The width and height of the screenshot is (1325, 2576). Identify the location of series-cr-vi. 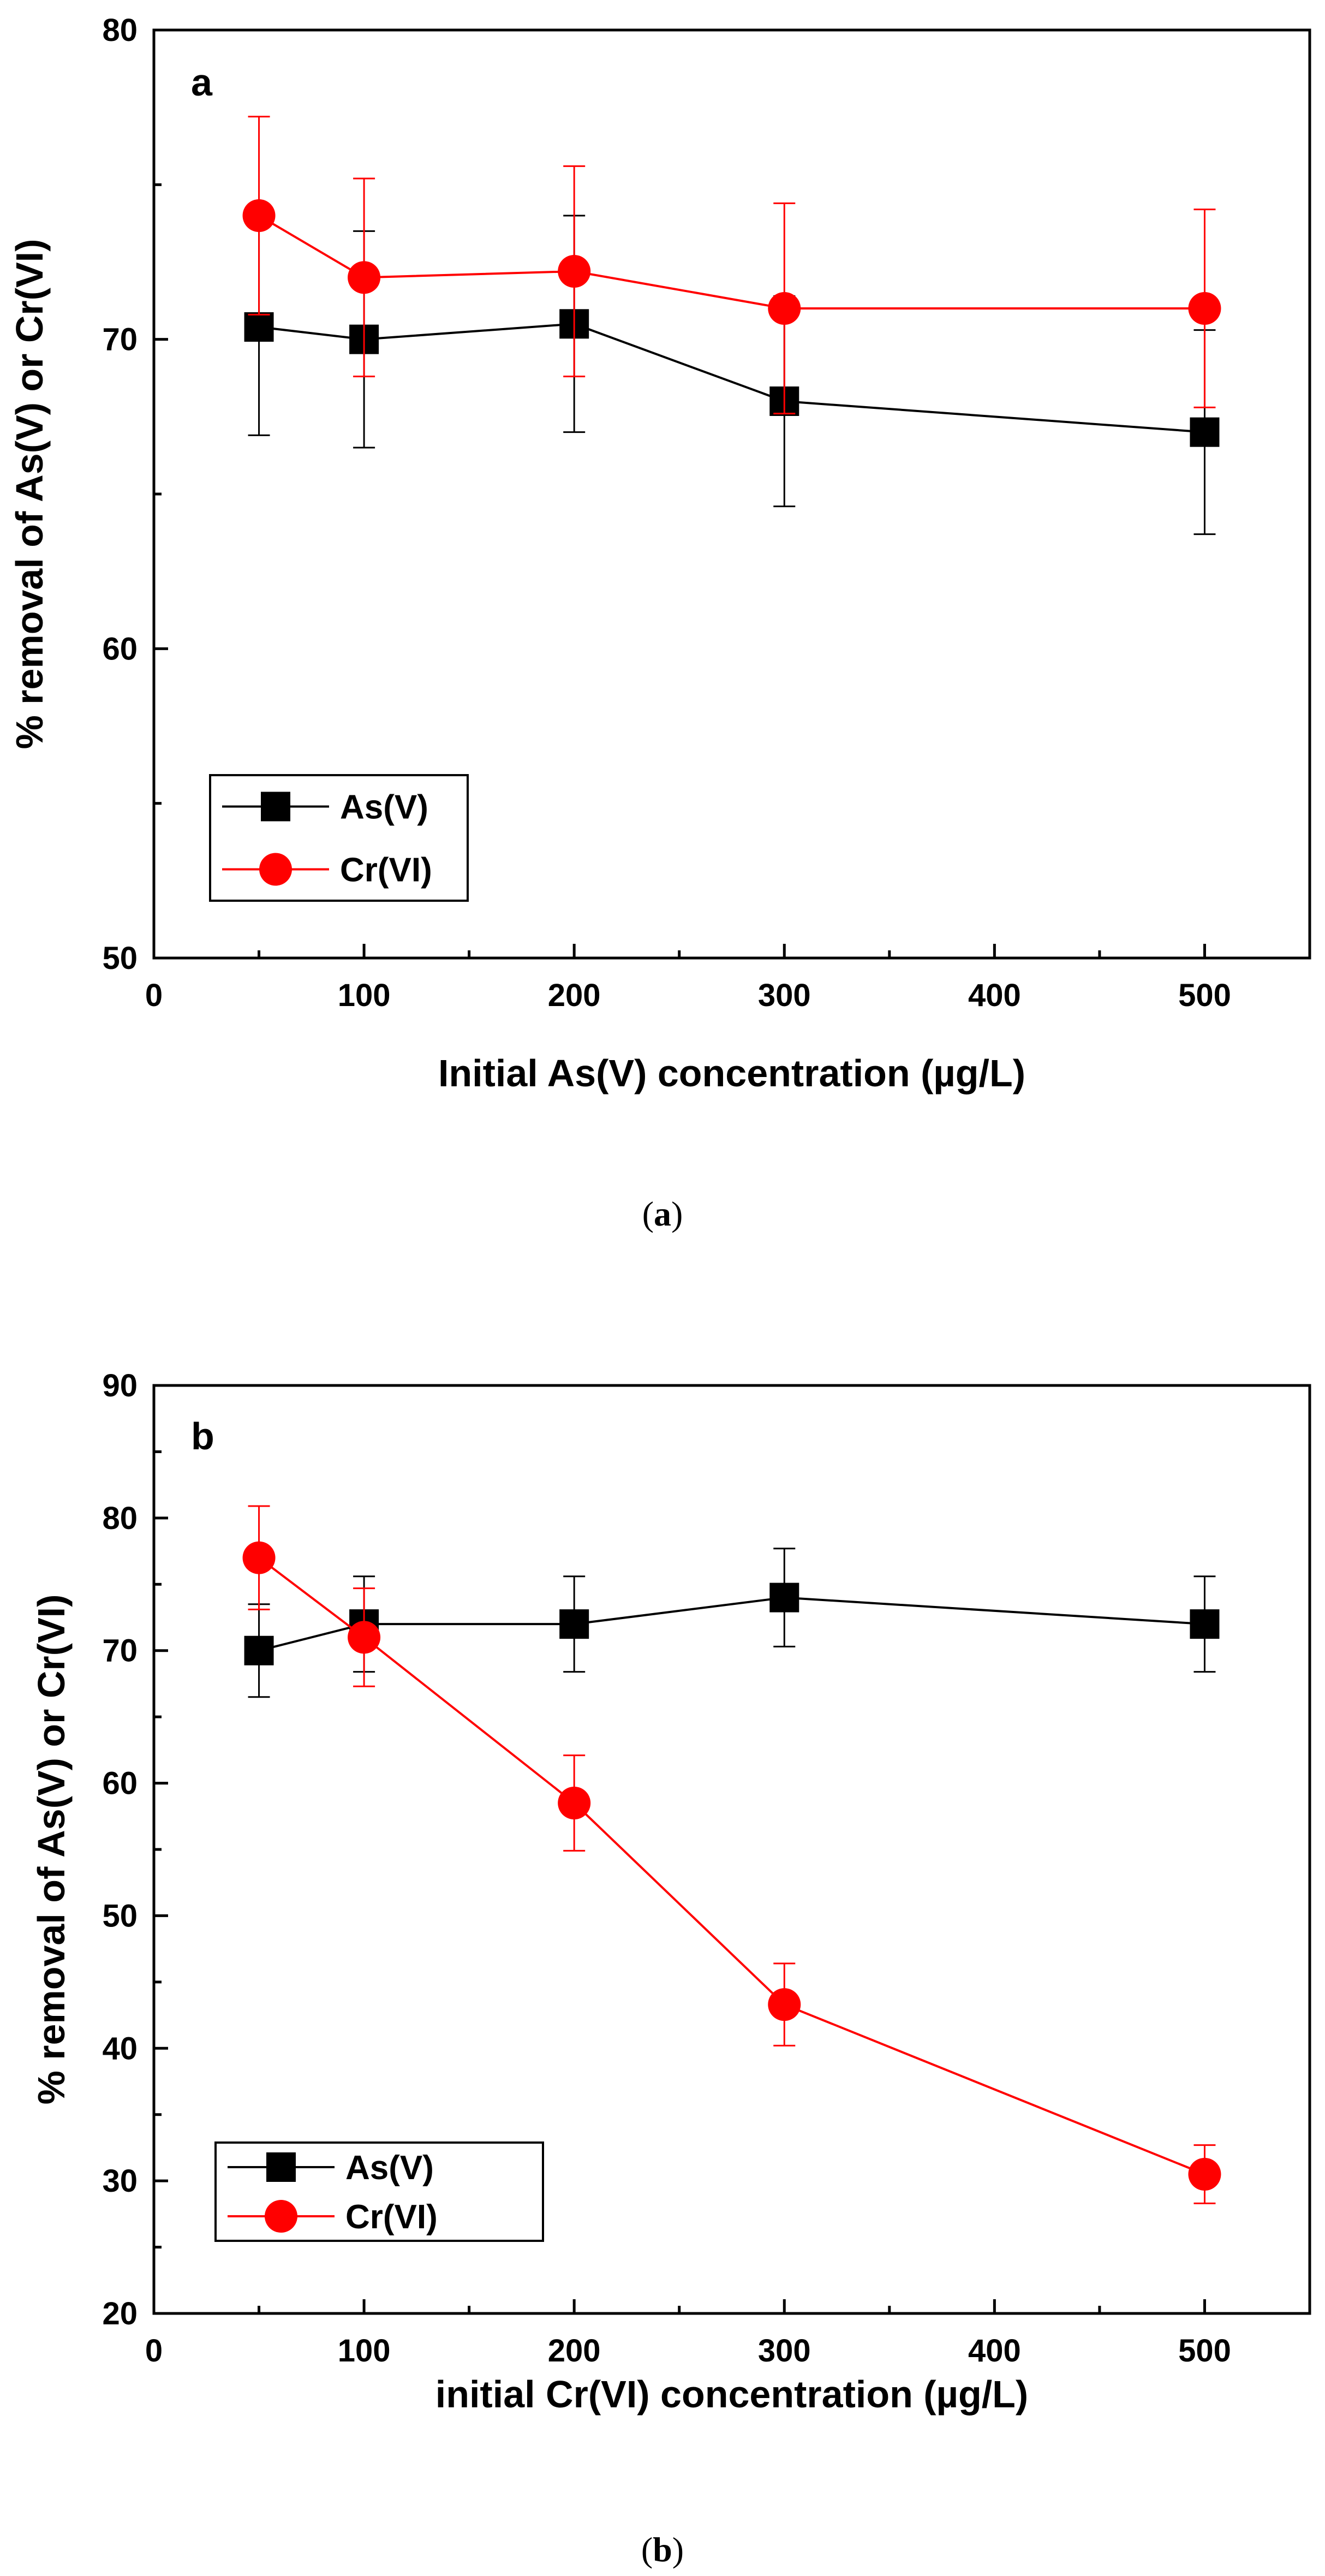
(732, 265).